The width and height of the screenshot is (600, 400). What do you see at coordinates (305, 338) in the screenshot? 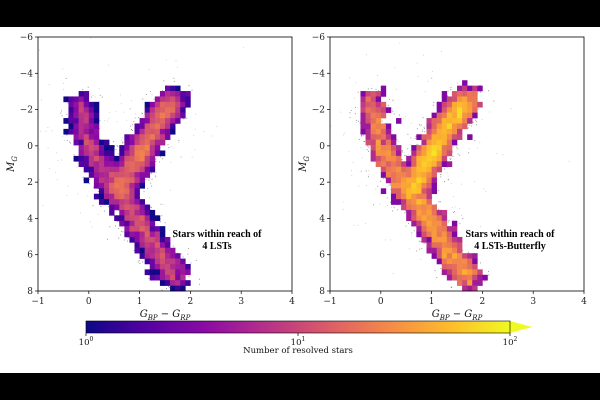
I see `colorbar: 100 101 102 Number of resolved stars` at bounding box center [305, 338].